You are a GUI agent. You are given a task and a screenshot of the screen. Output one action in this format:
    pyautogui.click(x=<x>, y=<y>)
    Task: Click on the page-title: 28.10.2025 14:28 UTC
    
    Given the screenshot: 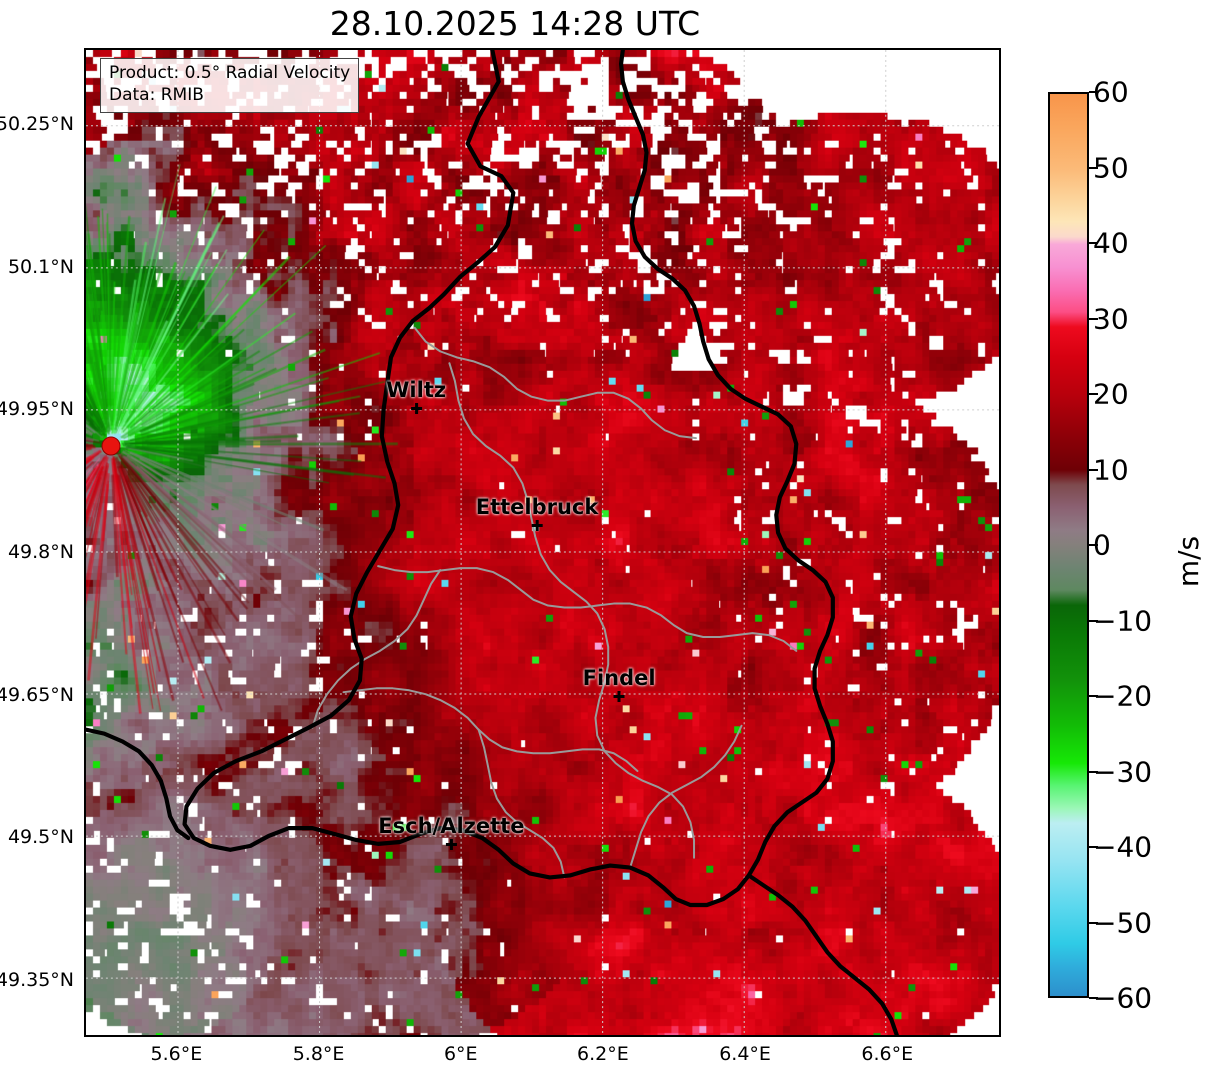 What is the action you would take?
    pyautogui.click(x=515, y=23)
    